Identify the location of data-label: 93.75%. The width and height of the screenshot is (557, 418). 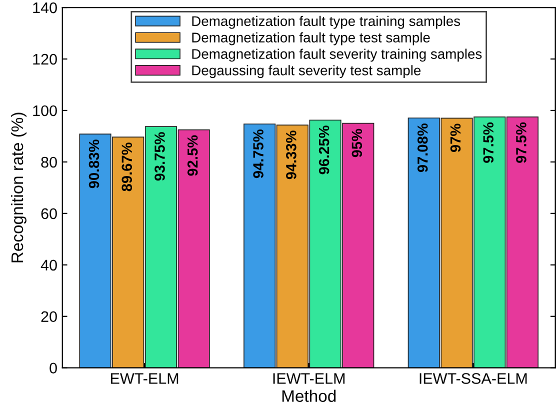
(159, 156).